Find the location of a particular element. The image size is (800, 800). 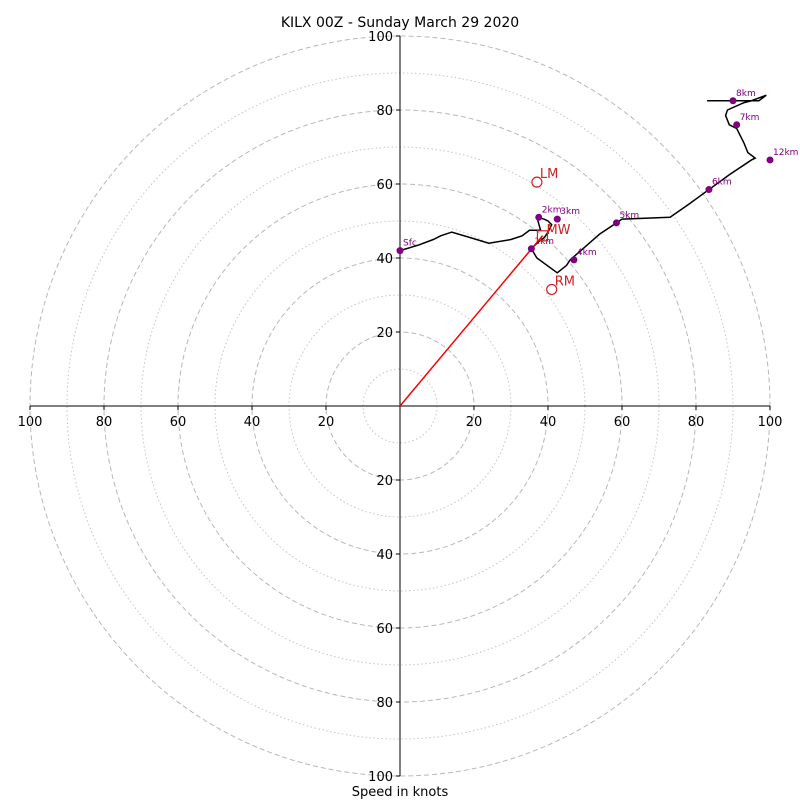

height-marker-3km is located at coordinates (557, 219).